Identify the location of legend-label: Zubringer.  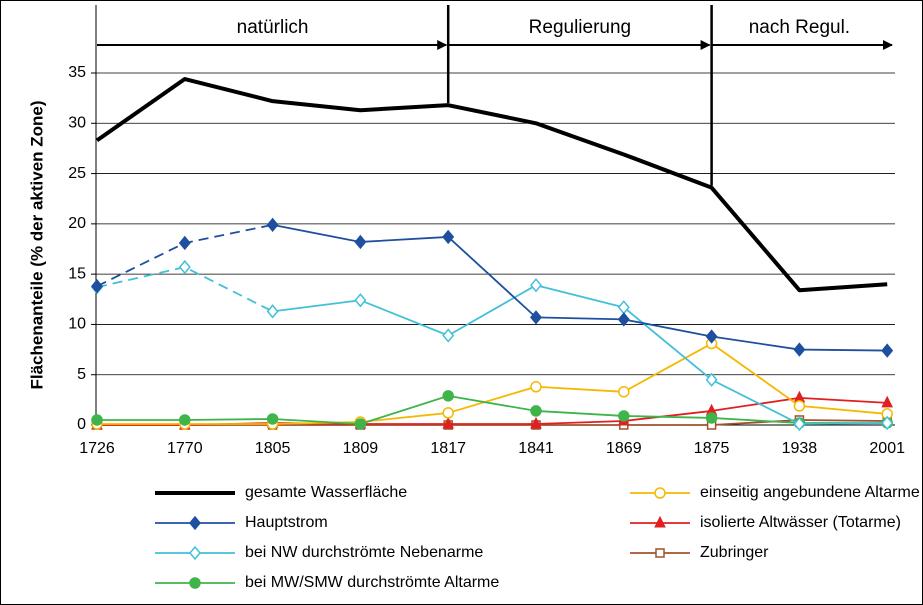
(734, 552).